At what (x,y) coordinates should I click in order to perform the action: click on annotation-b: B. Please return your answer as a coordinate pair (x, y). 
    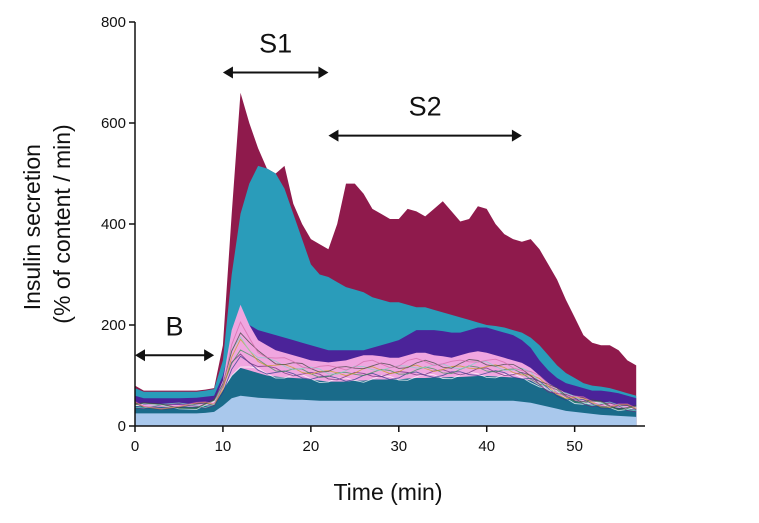
    Looking at the image, I should click on (175, 336).